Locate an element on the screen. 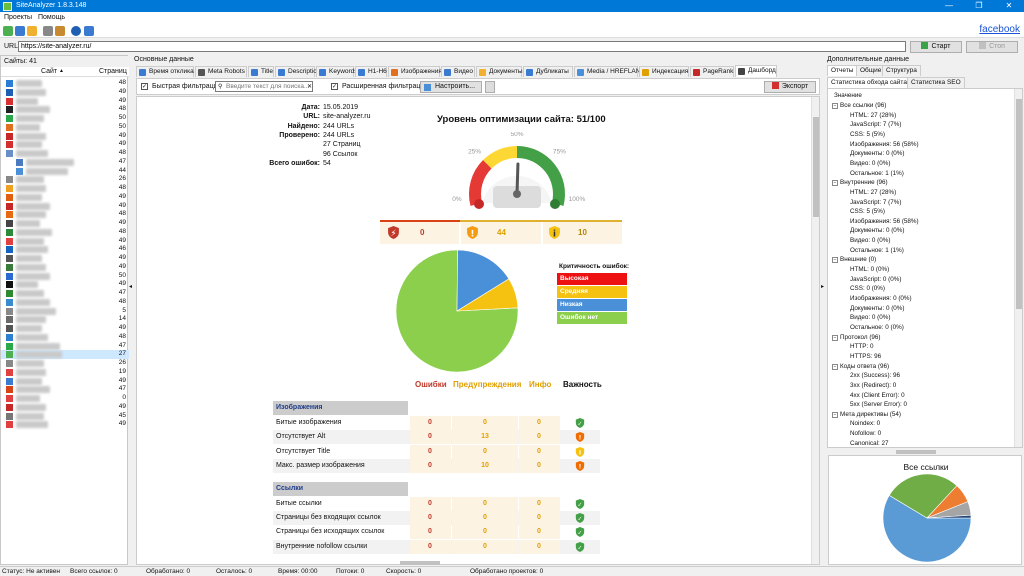 The image size is (1024, 576). facebook-link: facebook is located at coordinates (999, 29).